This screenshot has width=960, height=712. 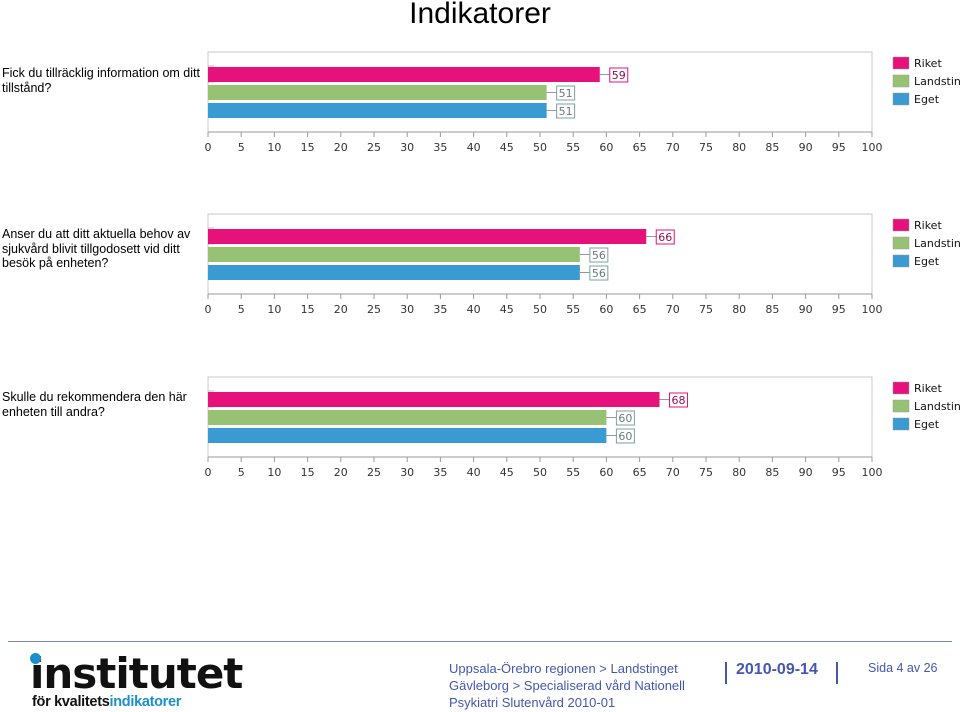 What do you see at coordinates (71, 702) in the screenshot?
I see `logo-subtitle-a: för kvalitets` at bounding box center [71, 702].